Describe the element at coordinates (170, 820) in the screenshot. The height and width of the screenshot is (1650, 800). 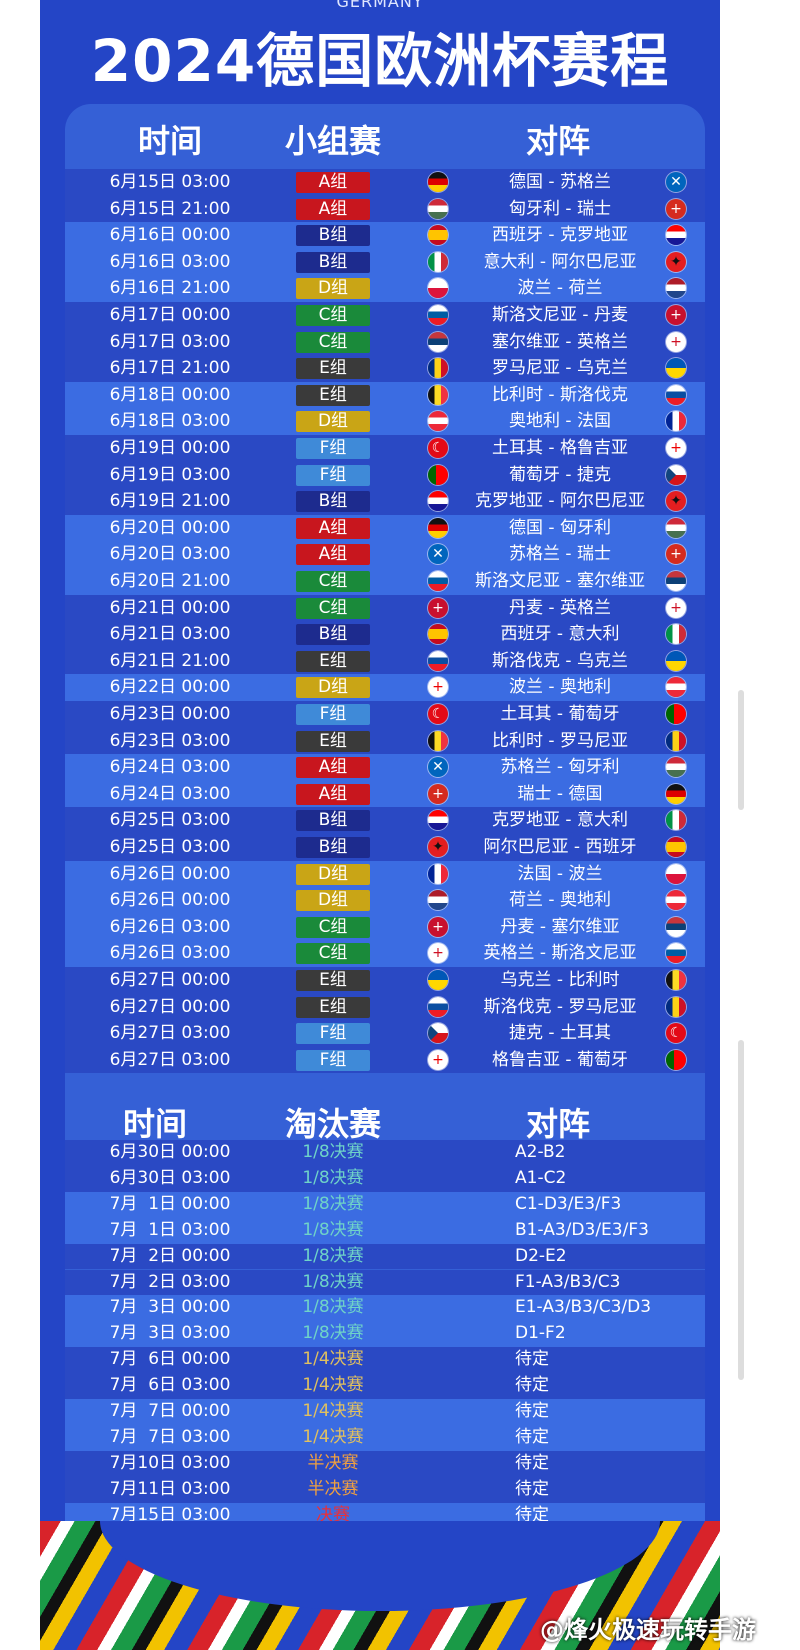
I see `match-time: 6月25日 03:00` at that location.